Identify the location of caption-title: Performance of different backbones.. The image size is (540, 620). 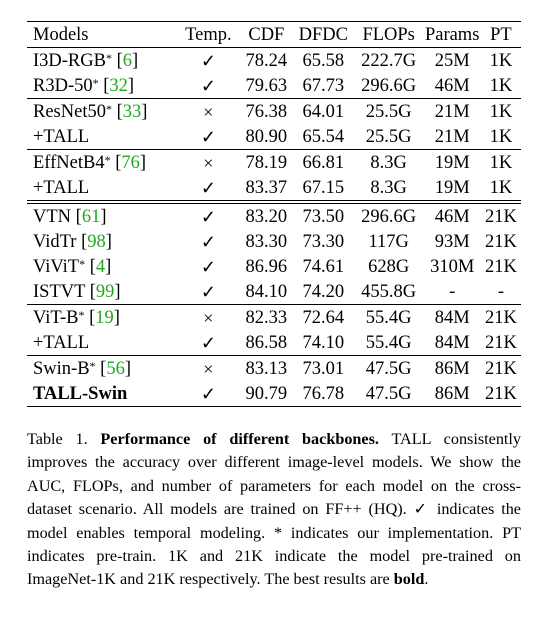
(239, 439).